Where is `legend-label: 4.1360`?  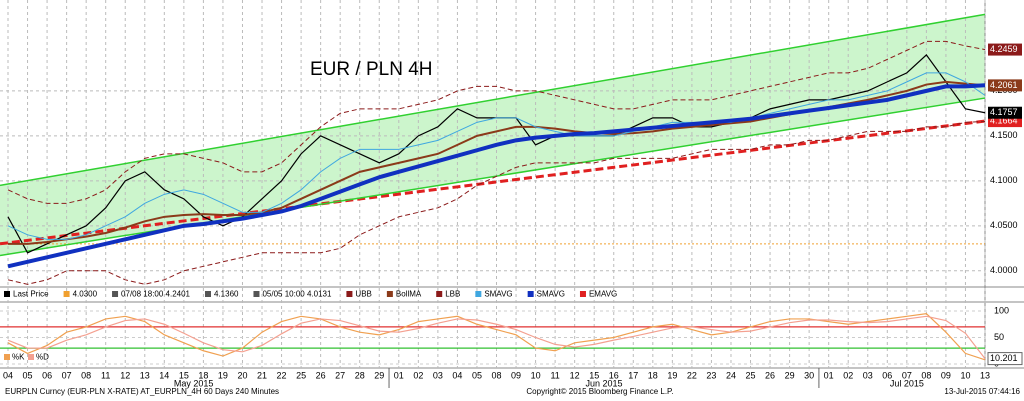
legend-label: 4.1360 is located at coordinates (226, 294).